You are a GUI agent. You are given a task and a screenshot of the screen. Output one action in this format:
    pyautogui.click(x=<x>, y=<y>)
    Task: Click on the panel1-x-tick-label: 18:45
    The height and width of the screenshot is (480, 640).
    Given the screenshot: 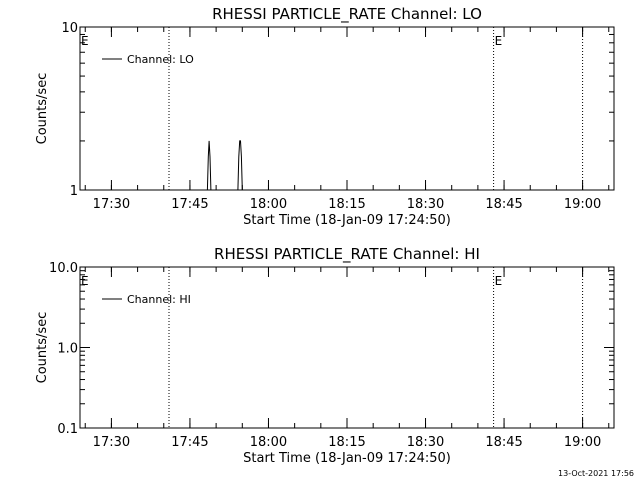 What is the action you would take?
    pyautogui.click(x=503, y=204)
    